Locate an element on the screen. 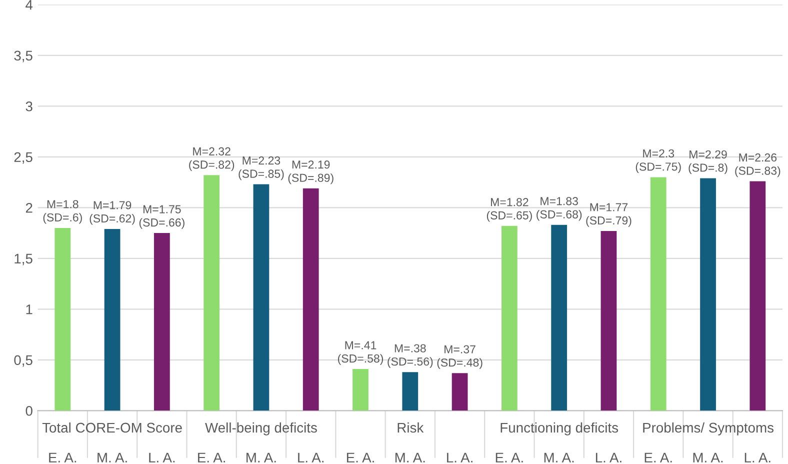 The image size is (788, 464). data-label: M=2.23 (SD=.85) is located at coordinates (261, 168).